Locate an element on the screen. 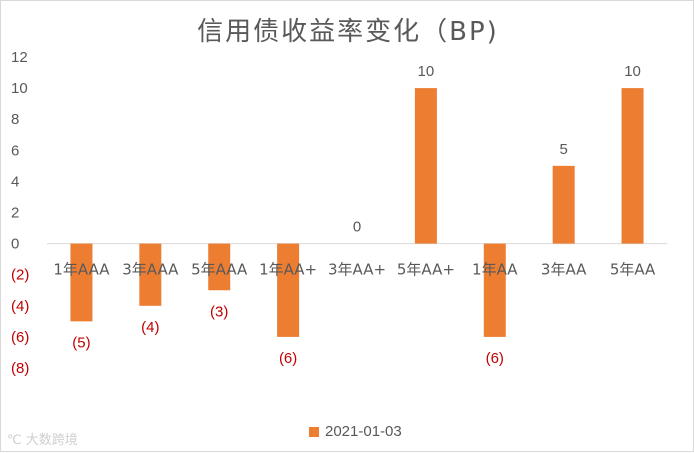 This screenshot has width=694, height=453. y-tick-label: 6 is located at coordinates (15, 150).